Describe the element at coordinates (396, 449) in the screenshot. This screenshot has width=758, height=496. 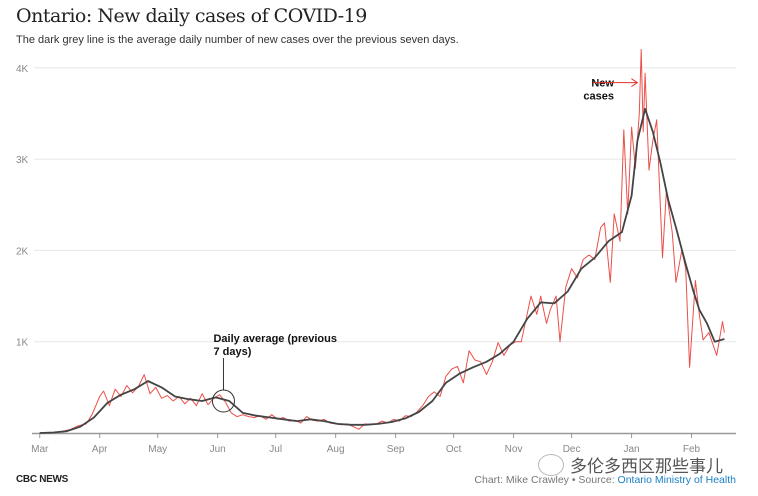
I see `x-tick-label: Sep` at that location.